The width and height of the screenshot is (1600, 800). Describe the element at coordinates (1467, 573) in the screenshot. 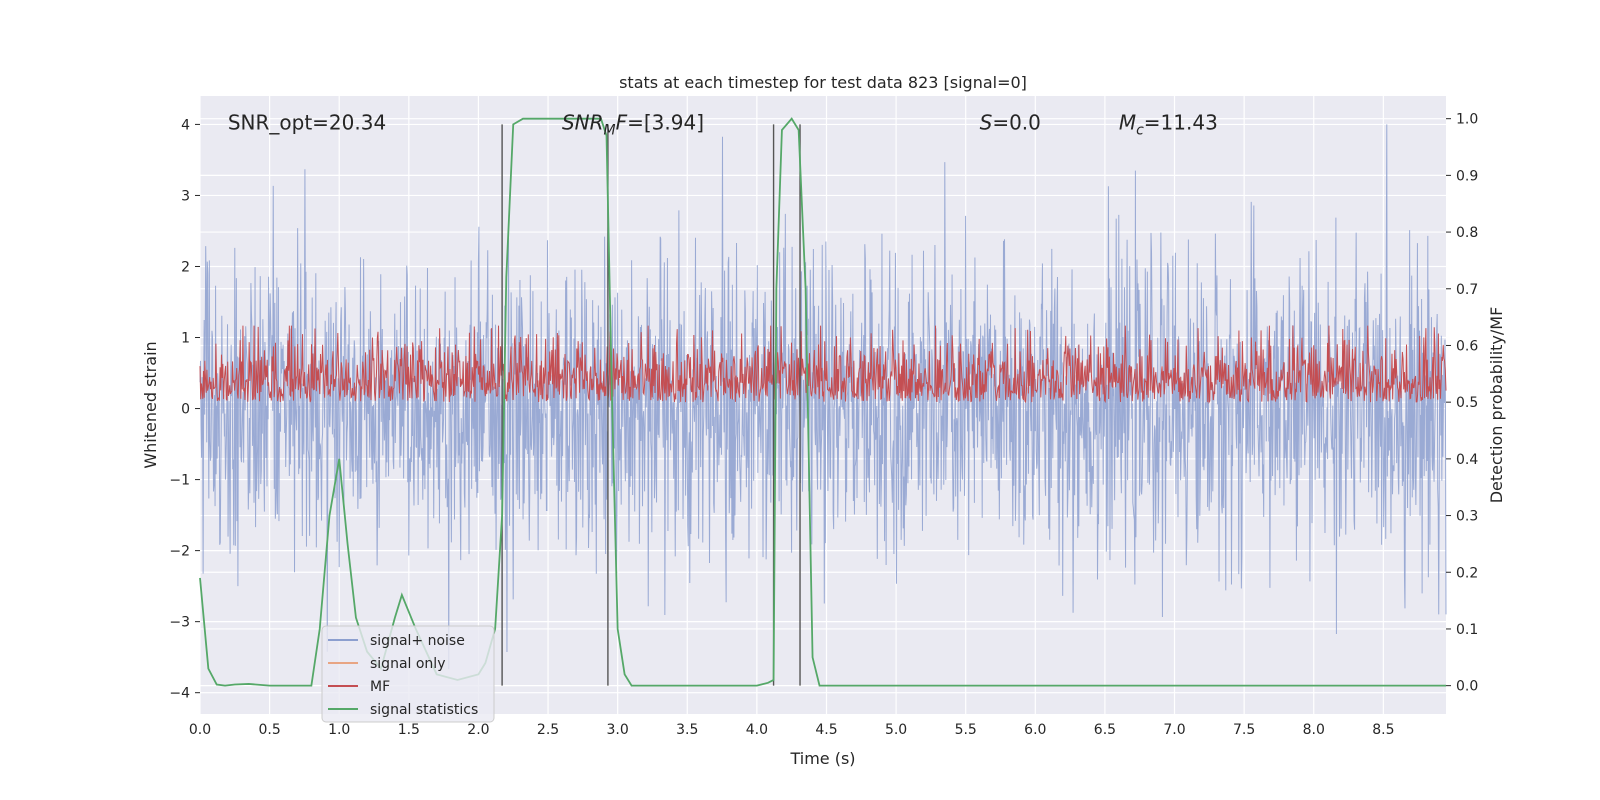

I see `y-tick-label-right: 0.2` at that location.